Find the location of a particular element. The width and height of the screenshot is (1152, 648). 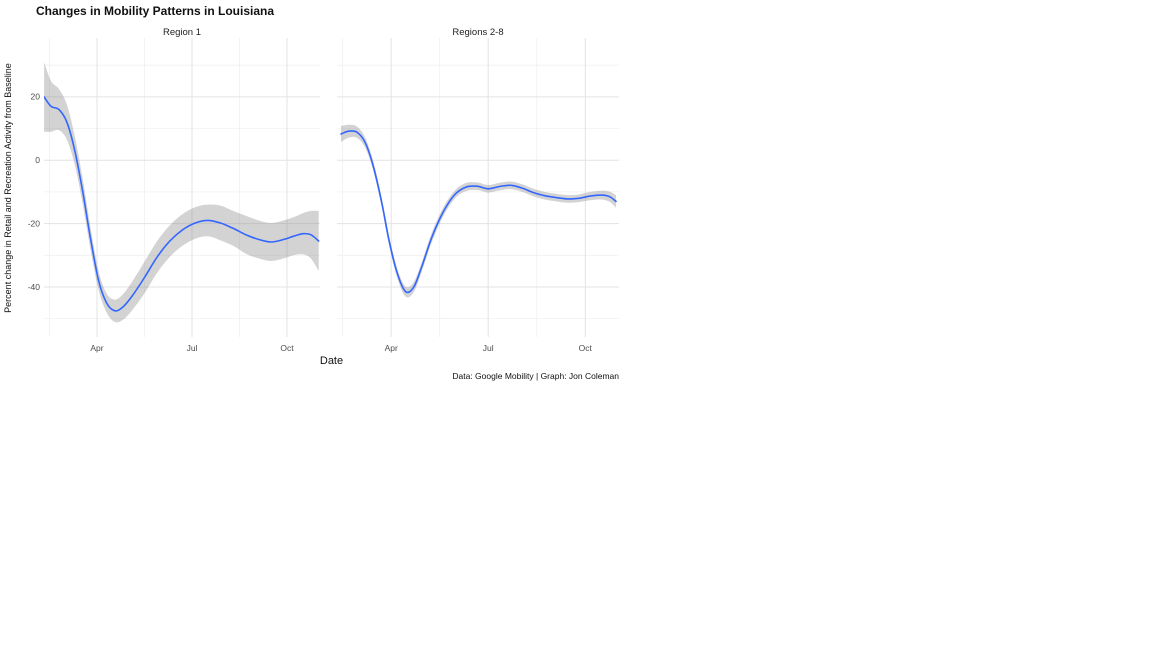

y-tick-label: -20 is located at coordinates (34, 223).